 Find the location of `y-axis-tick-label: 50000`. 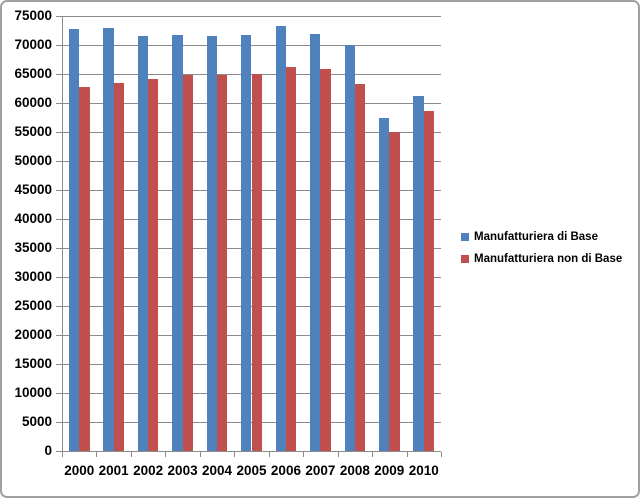

y-axis-tick-label: 50000 is located at coordinates (33, 160).